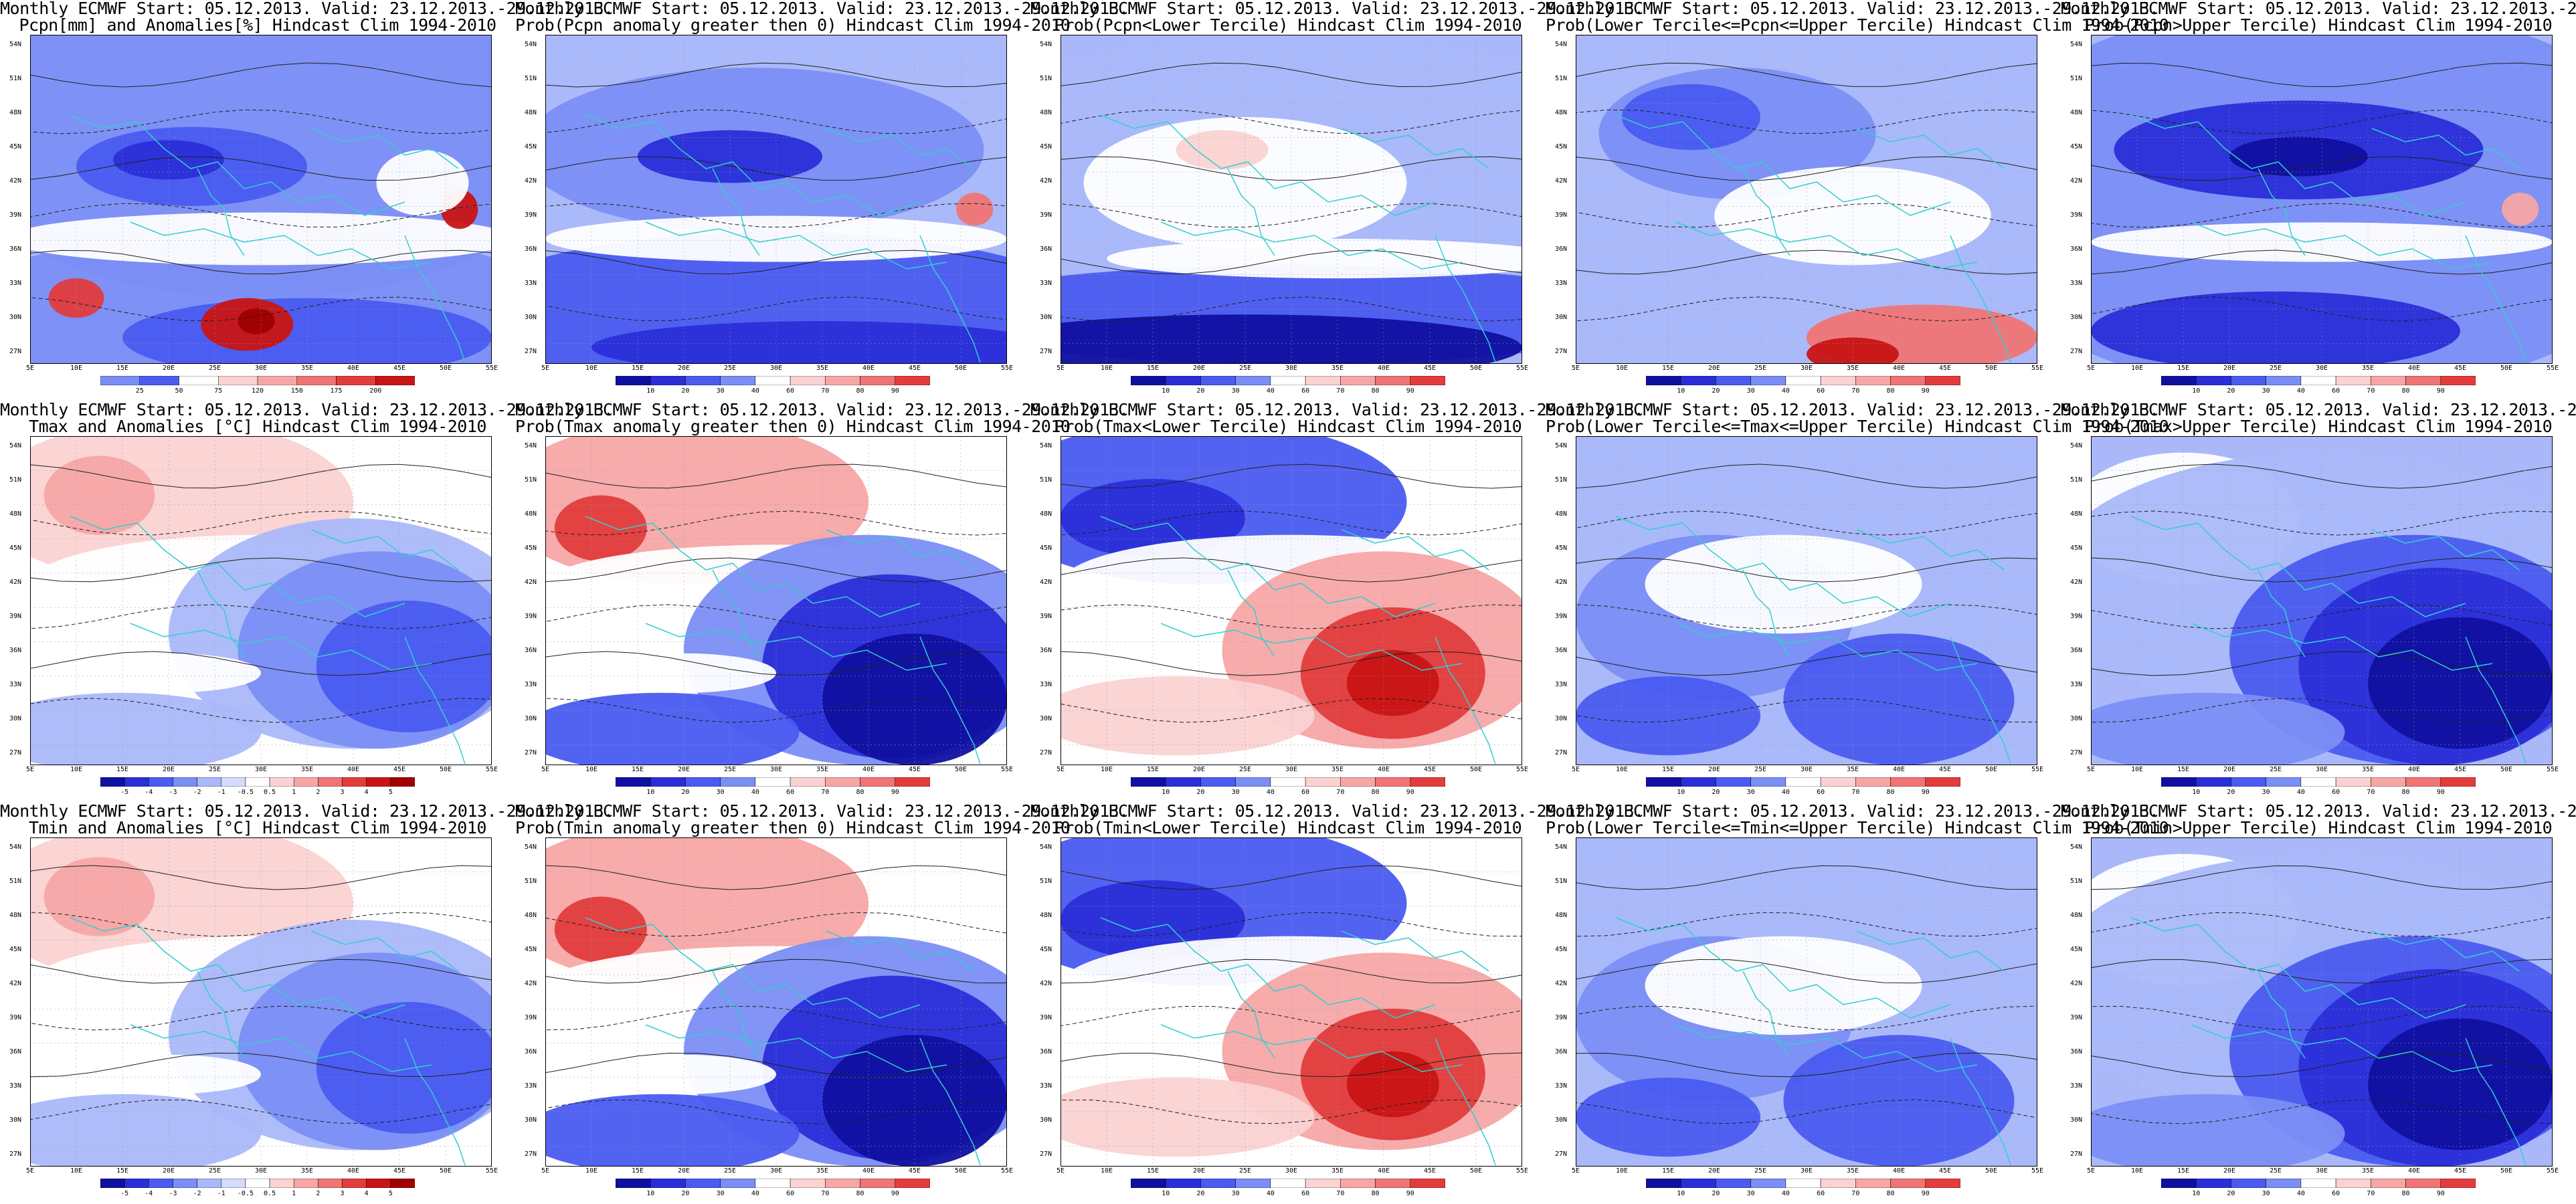 The height and width of the screenshot is (1204, 2576). I want to click on colorbar-label: 40, so click(755, 792).